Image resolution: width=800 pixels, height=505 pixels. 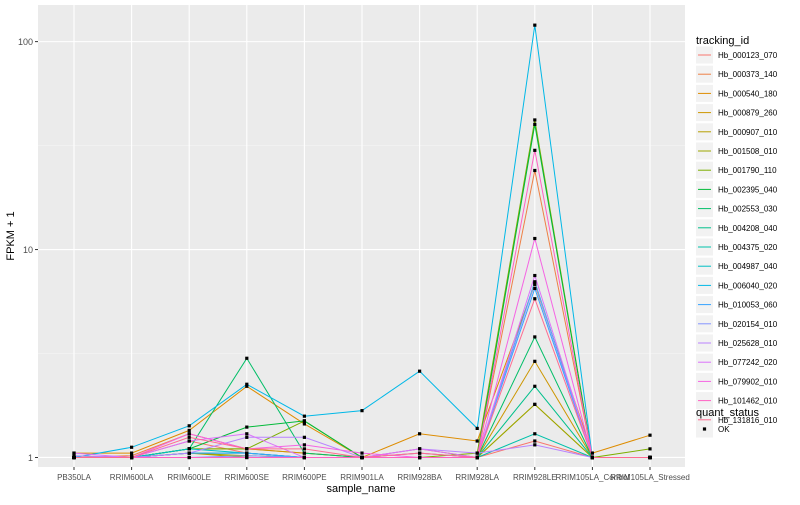 I want to click on shape-legend: quant_status OK, so click(x=727, y=422).